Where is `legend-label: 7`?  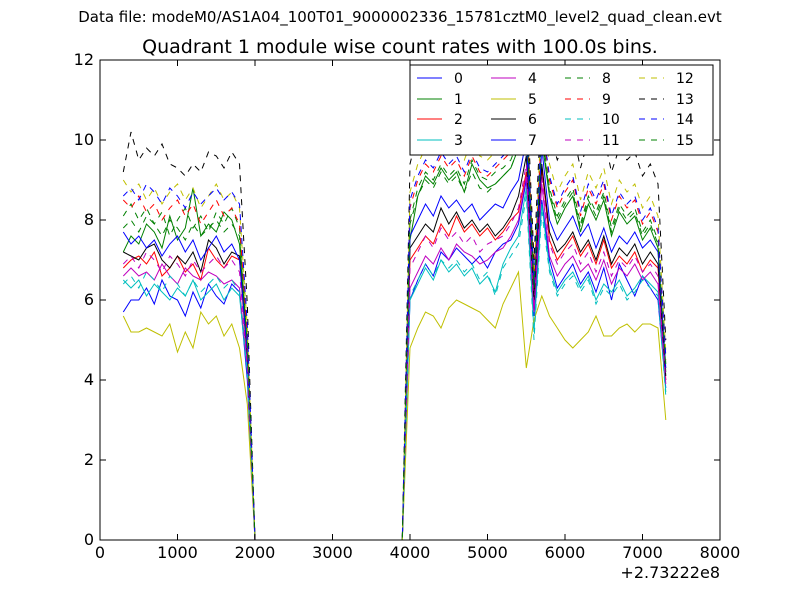
legend-label: 7 is located at coordinates (532, 141).